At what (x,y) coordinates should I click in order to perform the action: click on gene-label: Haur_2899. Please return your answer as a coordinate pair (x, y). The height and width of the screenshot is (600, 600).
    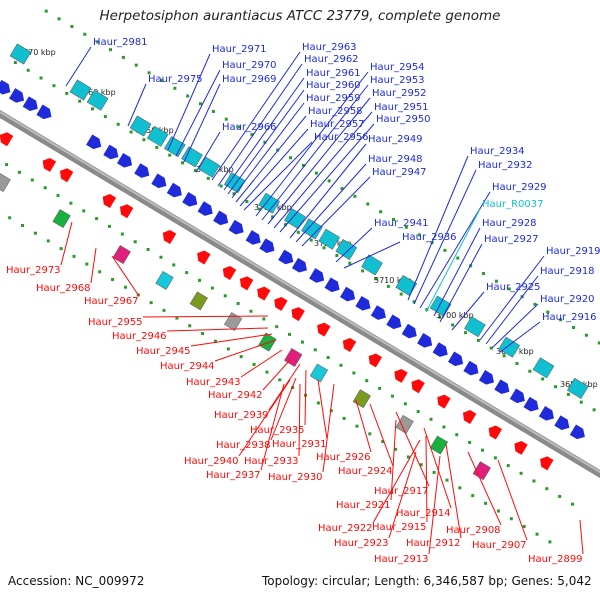
    Looking at the image, I should click on (555, 559).